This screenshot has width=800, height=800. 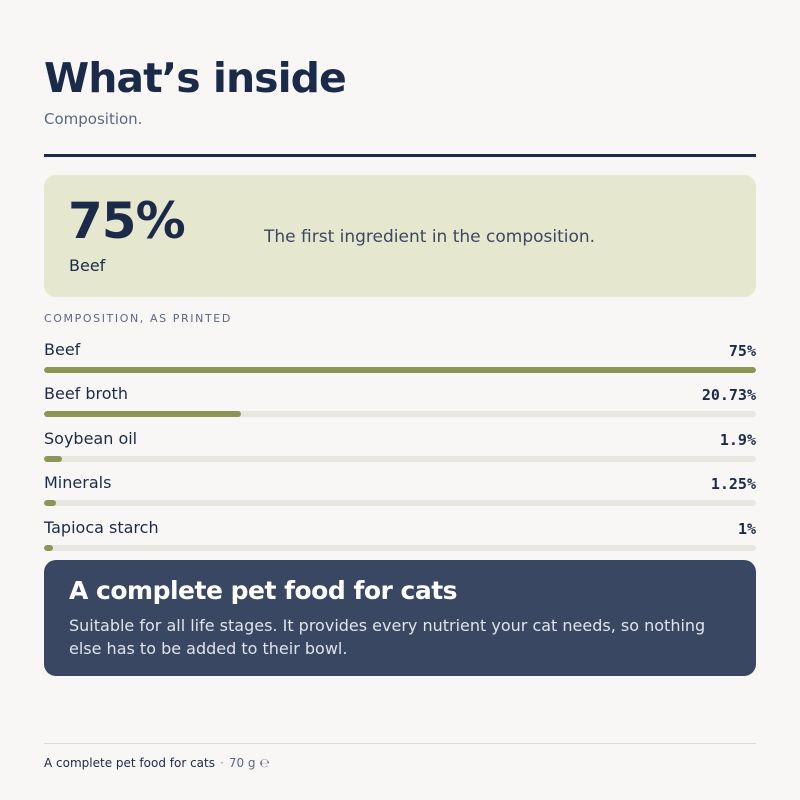 I want to click on callout-title: A complete pet food for cats, so click(x=263, y=590).